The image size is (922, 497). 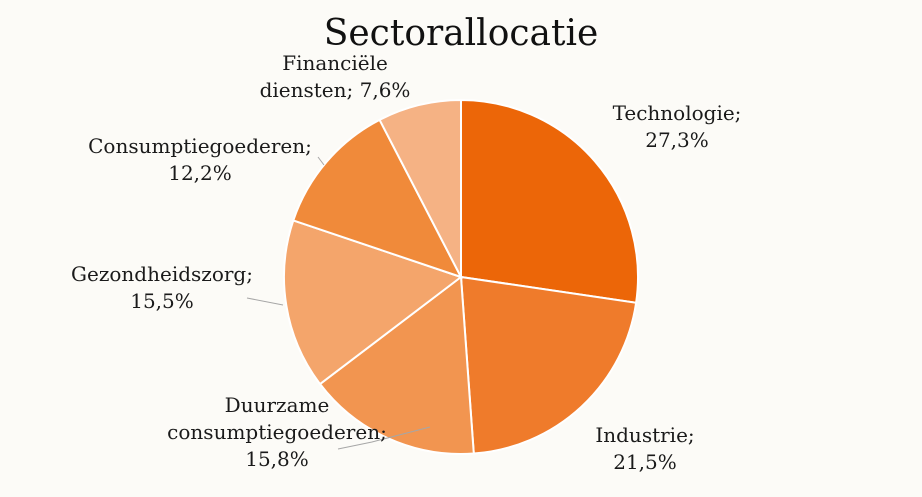 I want to click on slice-label-line: 15,5%, so click(x=162, y=301).